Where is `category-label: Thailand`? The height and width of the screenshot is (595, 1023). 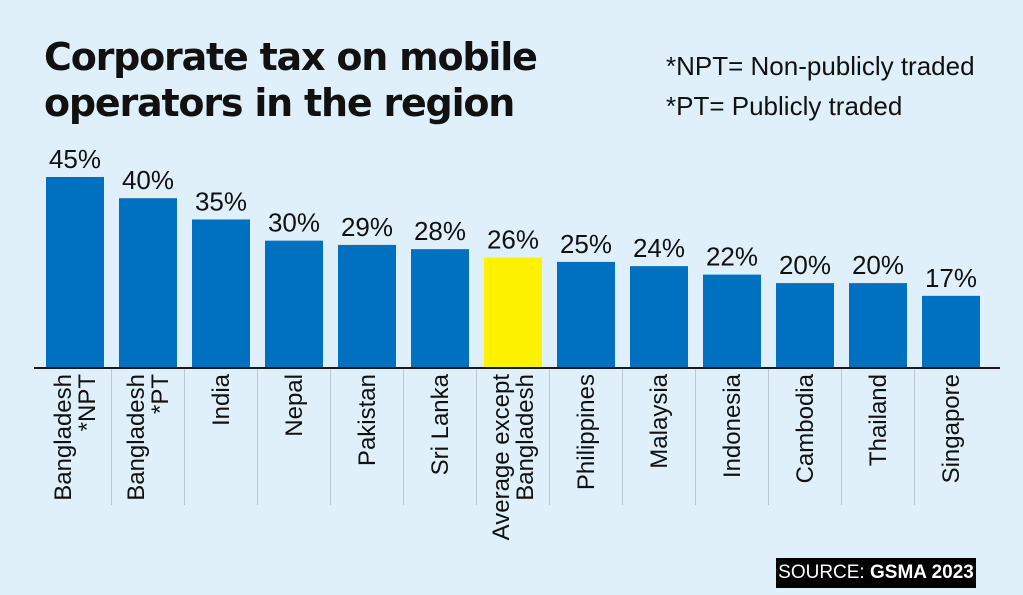 category-label: Thailand is located at coordinates (878, 420).